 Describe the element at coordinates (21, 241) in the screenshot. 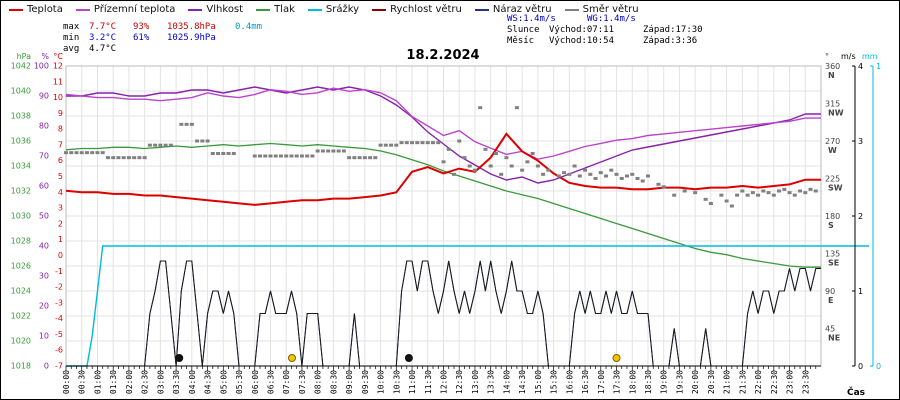

I see `svg-text: 1028` at that location.